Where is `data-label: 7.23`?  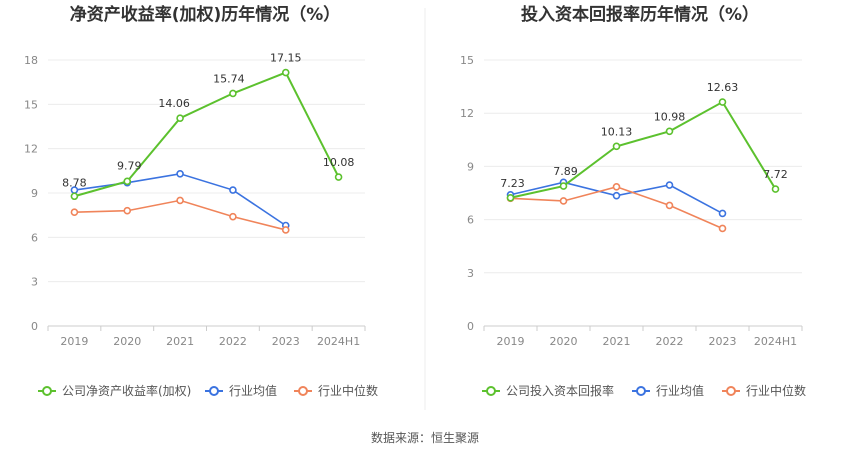
data-label: 7.23 is located at coordinates (512, 183).